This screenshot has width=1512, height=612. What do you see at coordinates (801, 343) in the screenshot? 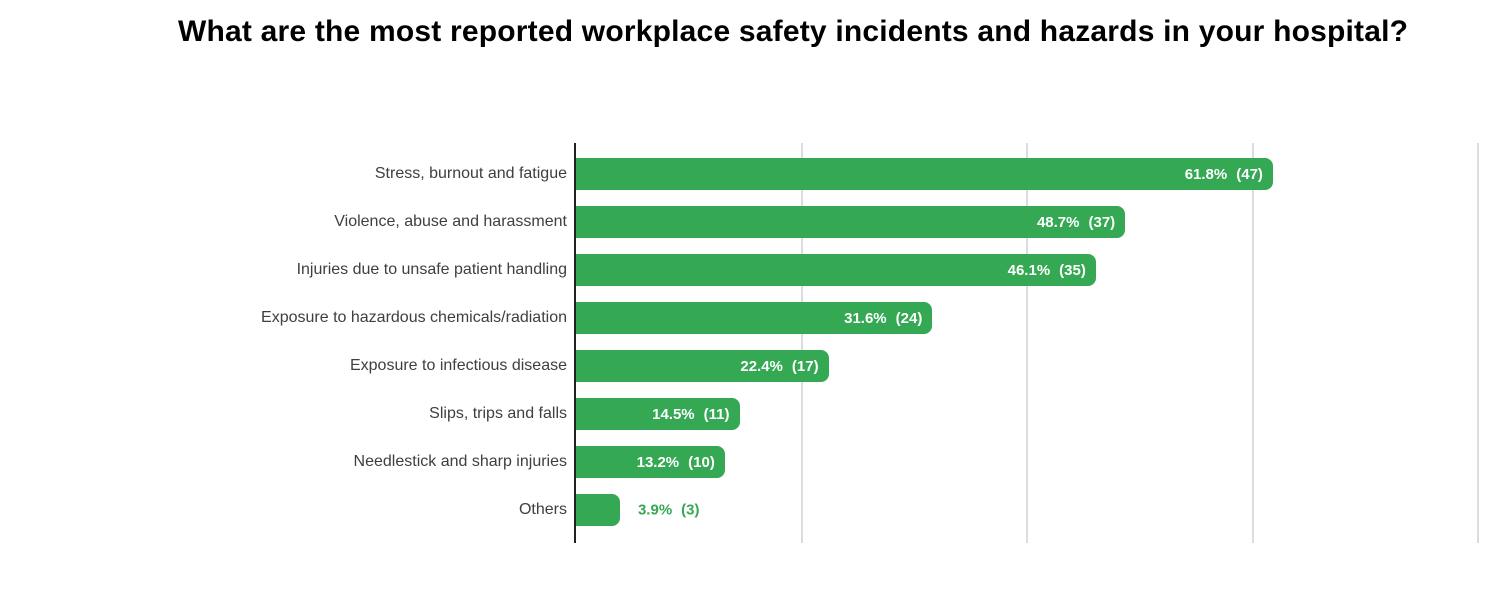
I see `gridline-20pct` at bounding box center [801, 343].